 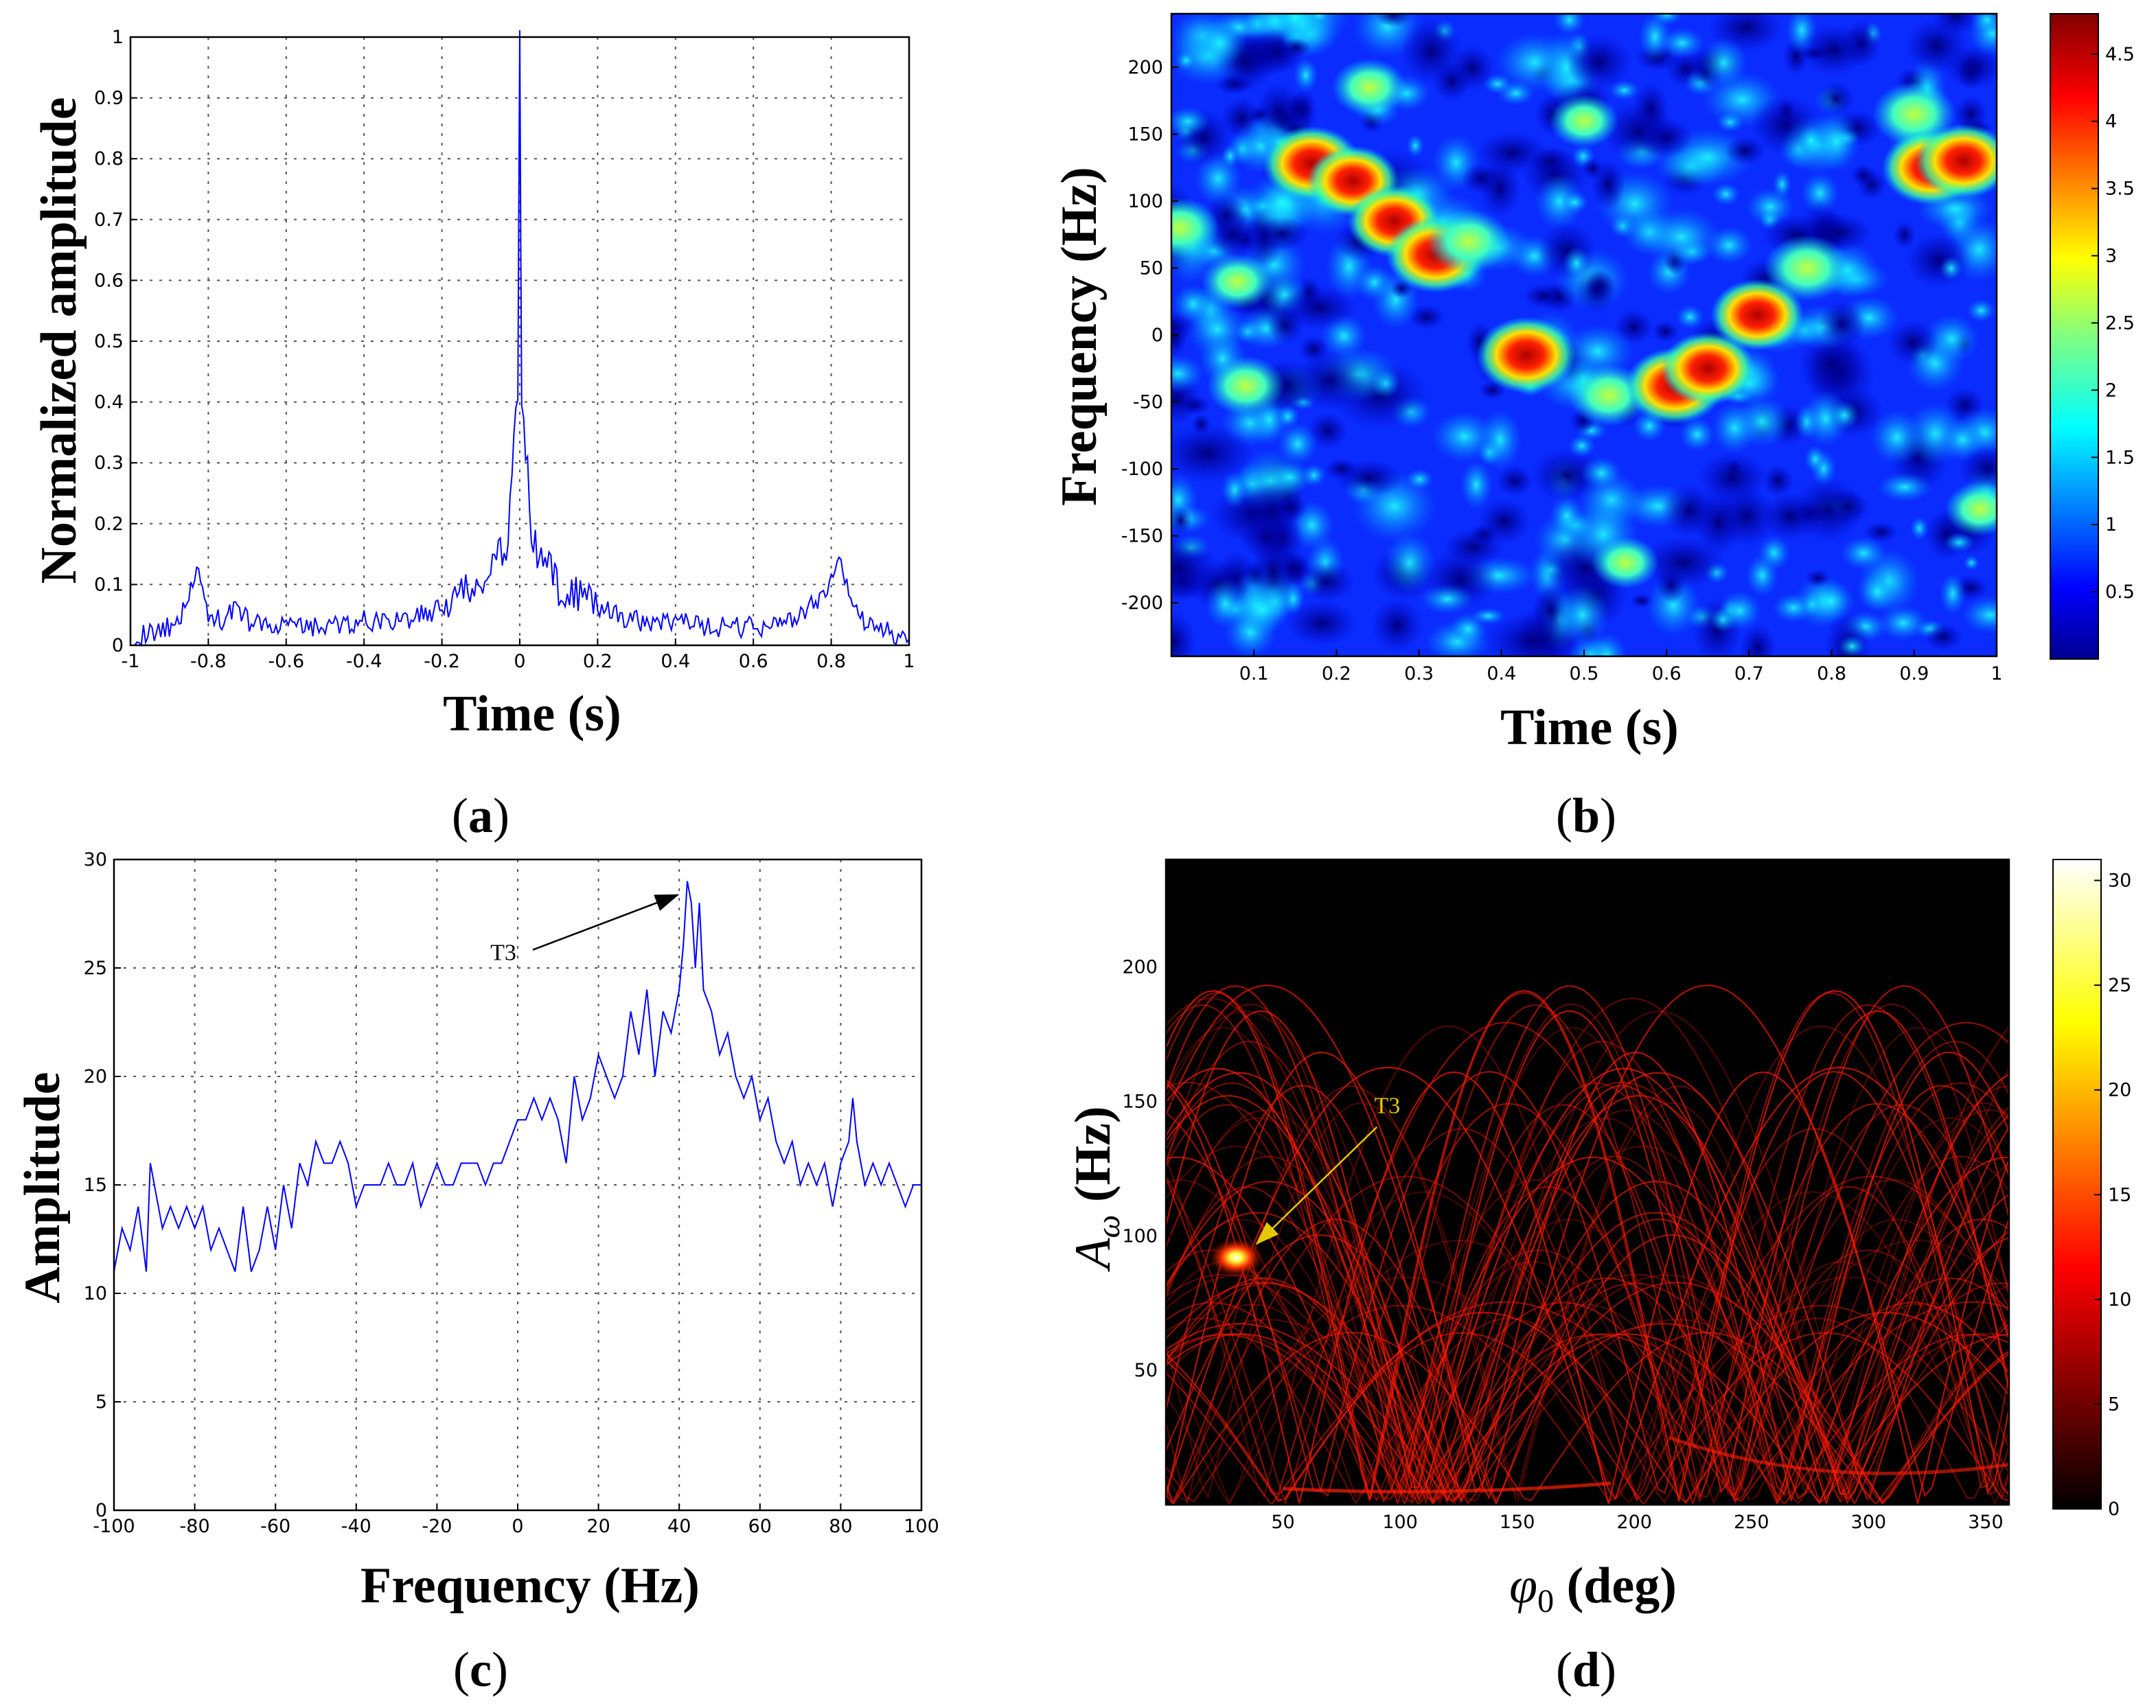 I want to click on x-tick-label: -60, so click(x=275, y=1527).